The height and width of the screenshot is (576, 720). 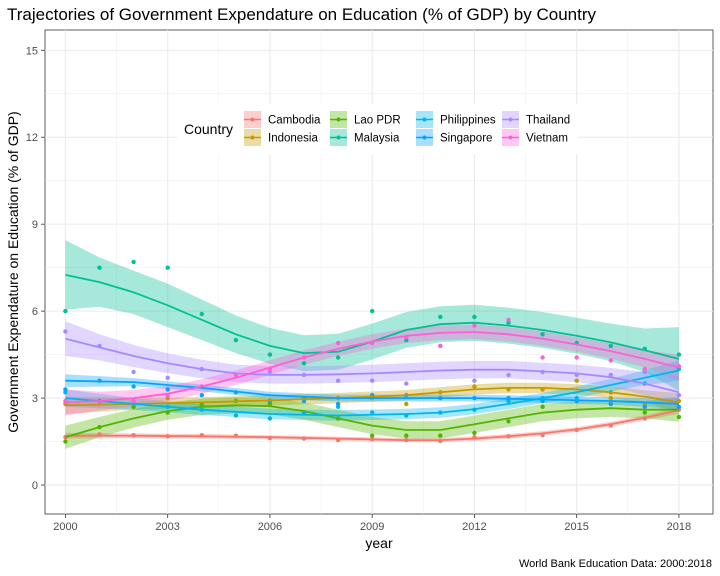 I want to click on x-tick-label: 2006, so click(x=270, y=527).